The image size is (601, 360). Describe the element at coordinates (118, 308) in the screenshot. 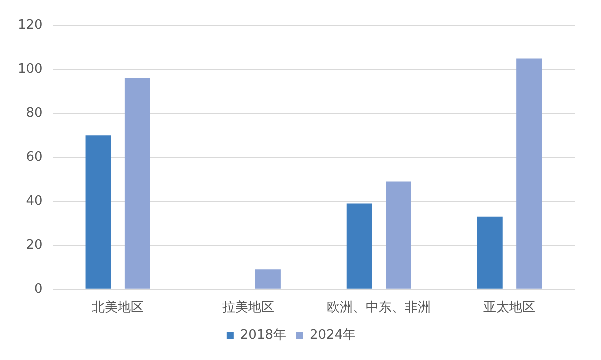

I see `x-tick-label: 北美地区` at that location.